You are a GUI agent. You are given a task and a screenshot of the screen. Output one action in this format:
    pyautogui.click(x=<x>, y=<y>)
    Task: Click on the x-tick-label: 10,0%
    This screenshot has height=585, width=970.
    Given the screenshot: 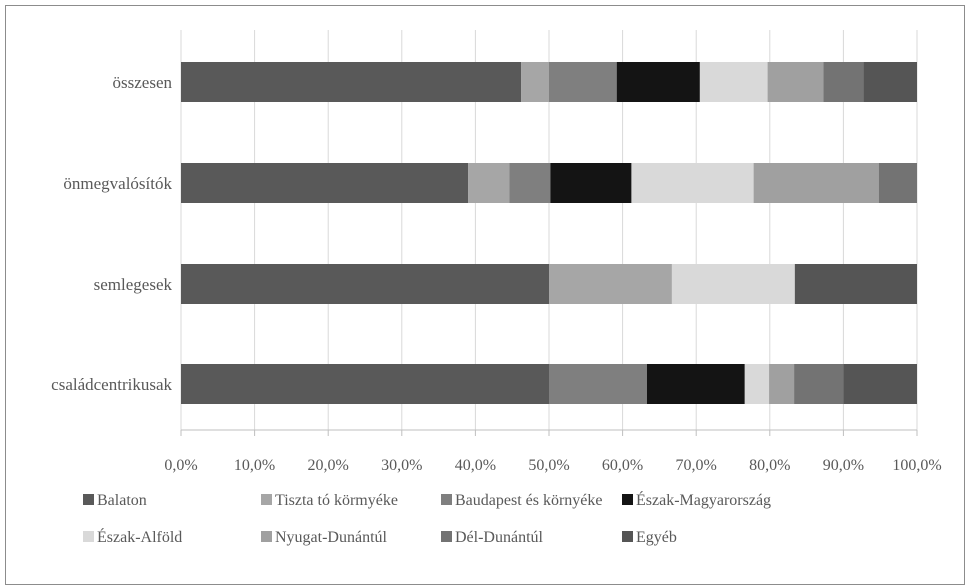 What is the action you would take?
    pyautogui.click(x=254, y=465)
    